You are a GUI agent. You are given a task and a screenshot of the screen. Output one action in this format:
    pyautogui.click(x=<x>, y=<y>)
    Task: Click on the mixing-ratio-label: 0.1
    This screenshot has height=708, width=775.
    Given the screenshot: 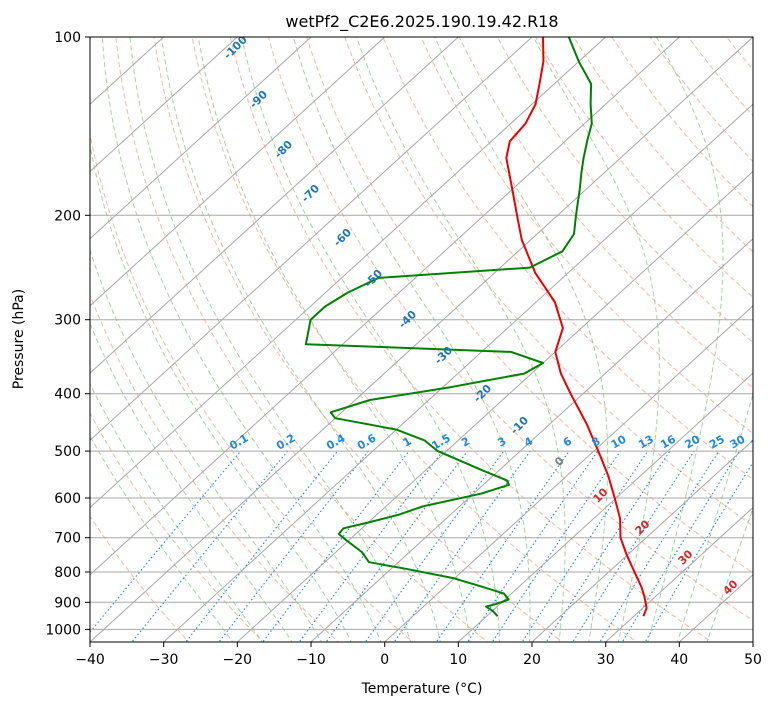 What is the action you would take?
    pyautogui.click(x=238, y=442)
    